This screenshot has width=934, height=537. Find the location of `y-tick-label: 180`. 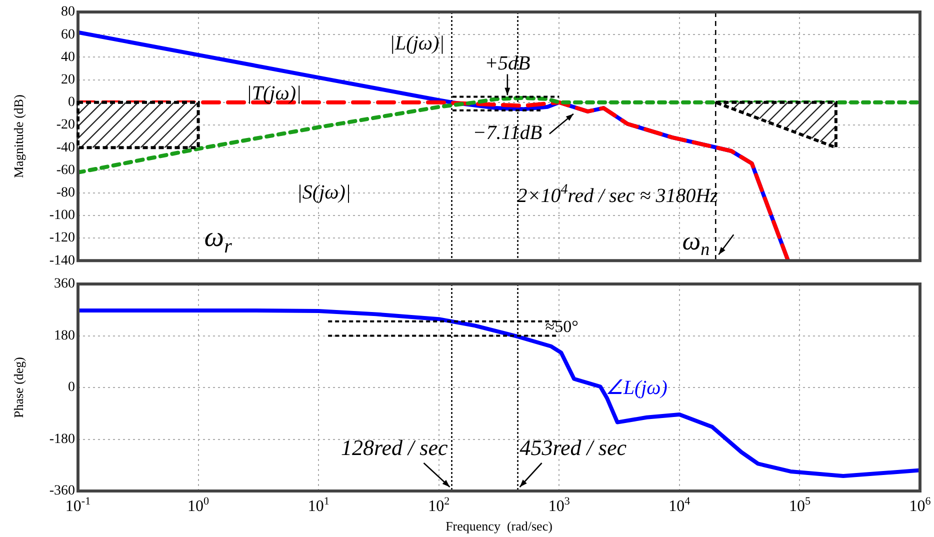

y-tick-label: 180 is located at coordinates (64, 336).